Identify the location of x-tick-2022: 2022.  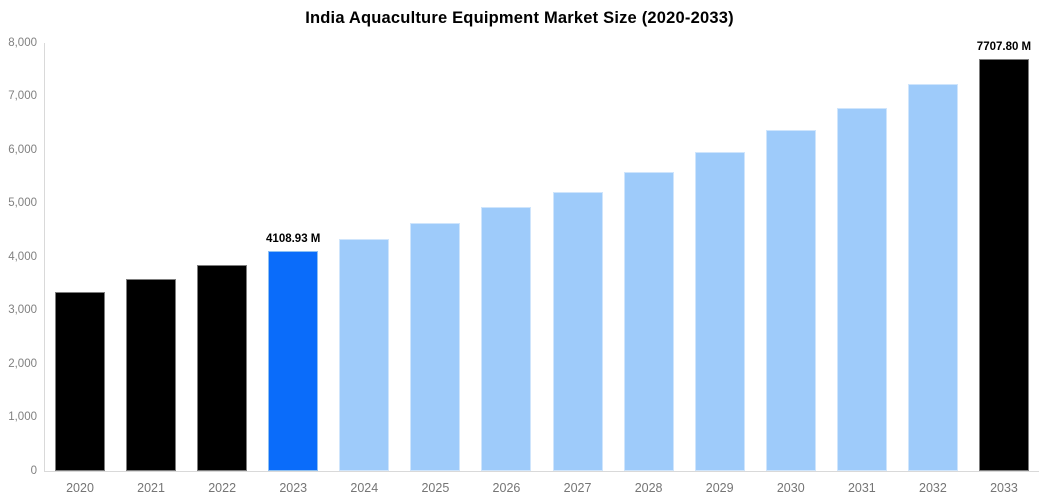
(222, 488).